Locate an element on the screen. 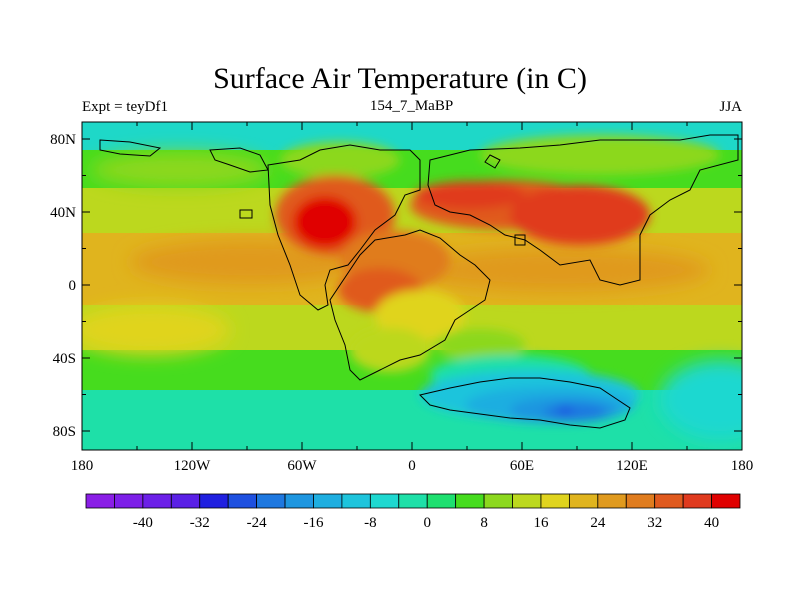 This screenshot has height=600, width=800. map-title: Surface Air Temperature (in C) is located at coordinates (400, 78).